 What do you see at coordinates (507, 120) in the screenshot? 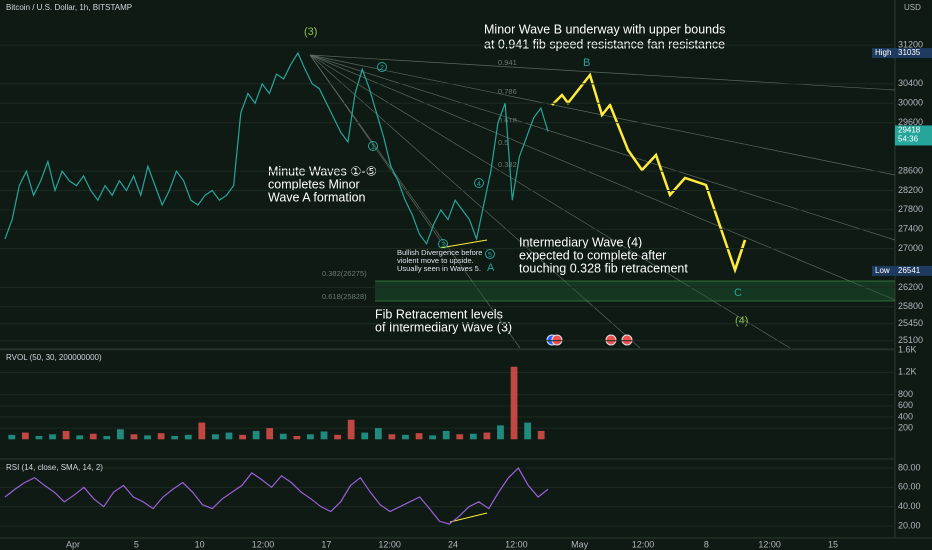
I see `fan-level: 0.618` at bounding box center [507, 120].